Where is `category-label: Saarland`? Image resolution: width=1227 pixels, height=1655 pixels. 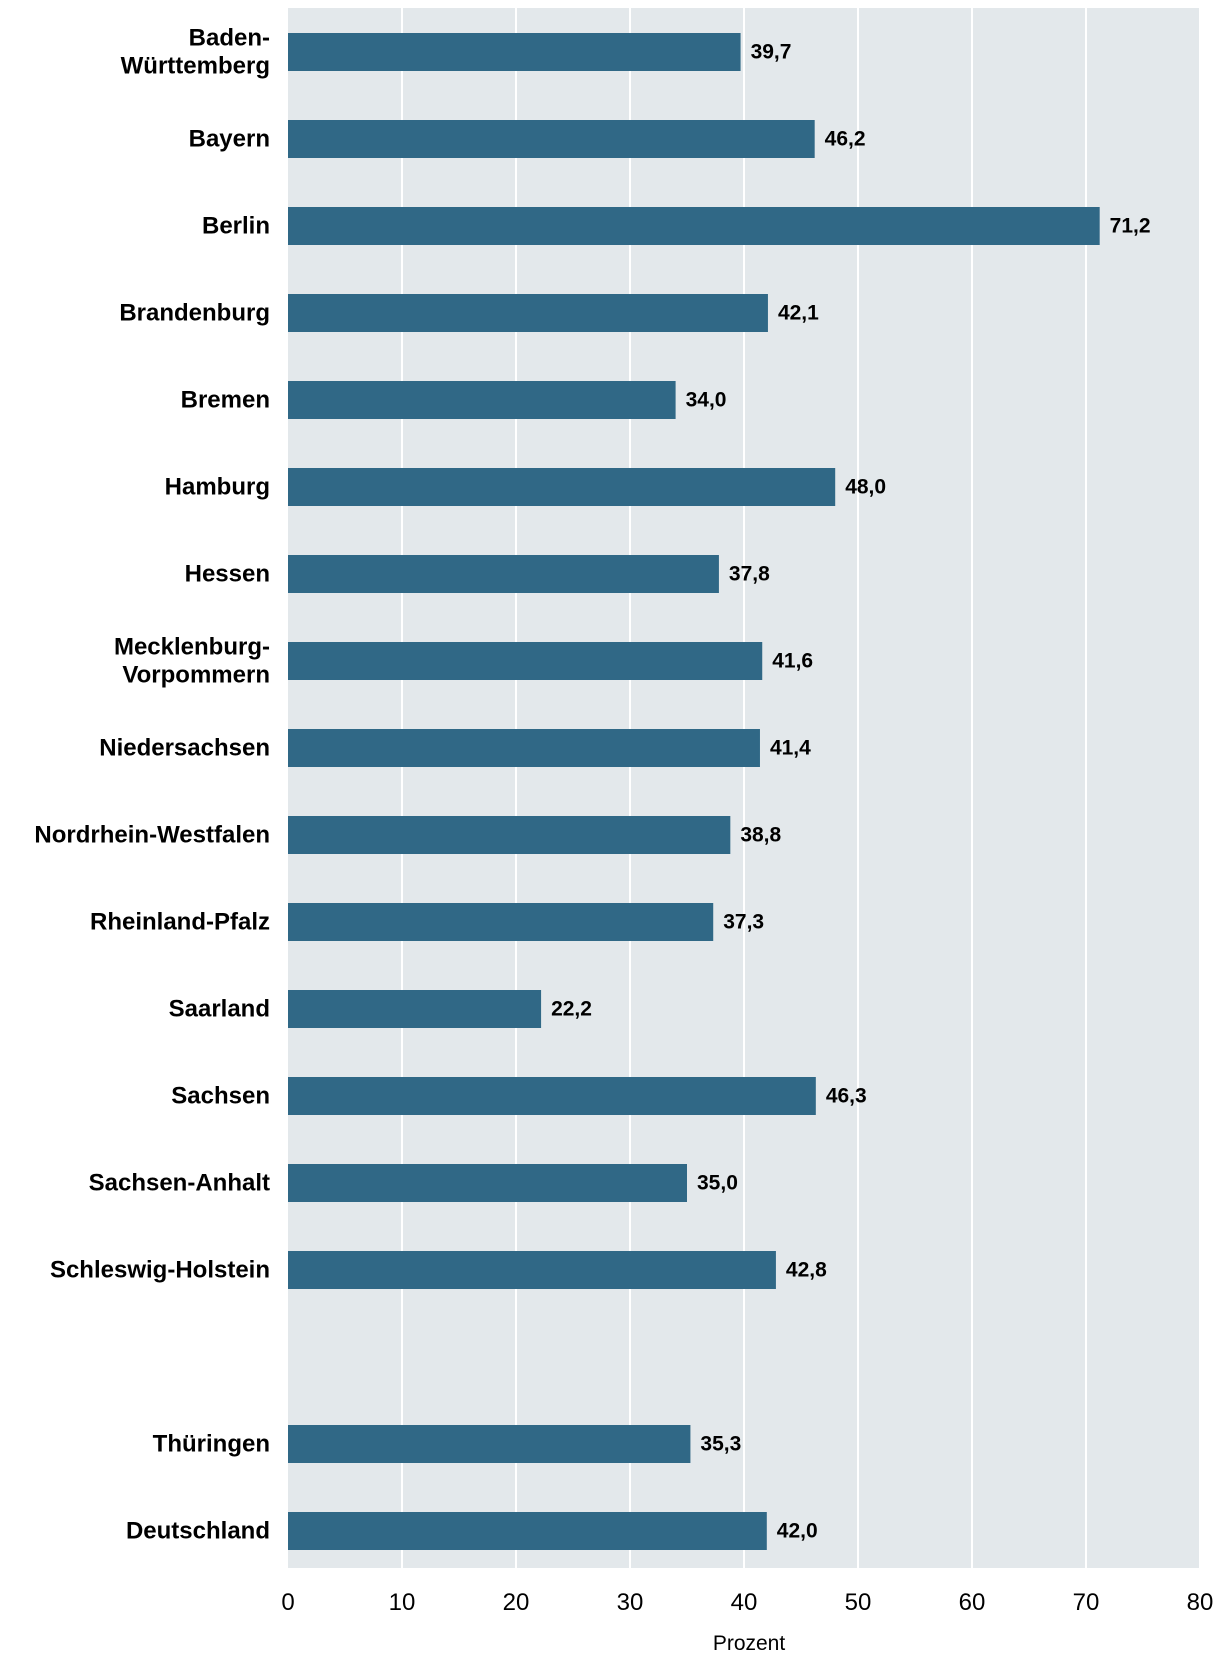
category-label: Saarland is located at coordinates (219, 1009).